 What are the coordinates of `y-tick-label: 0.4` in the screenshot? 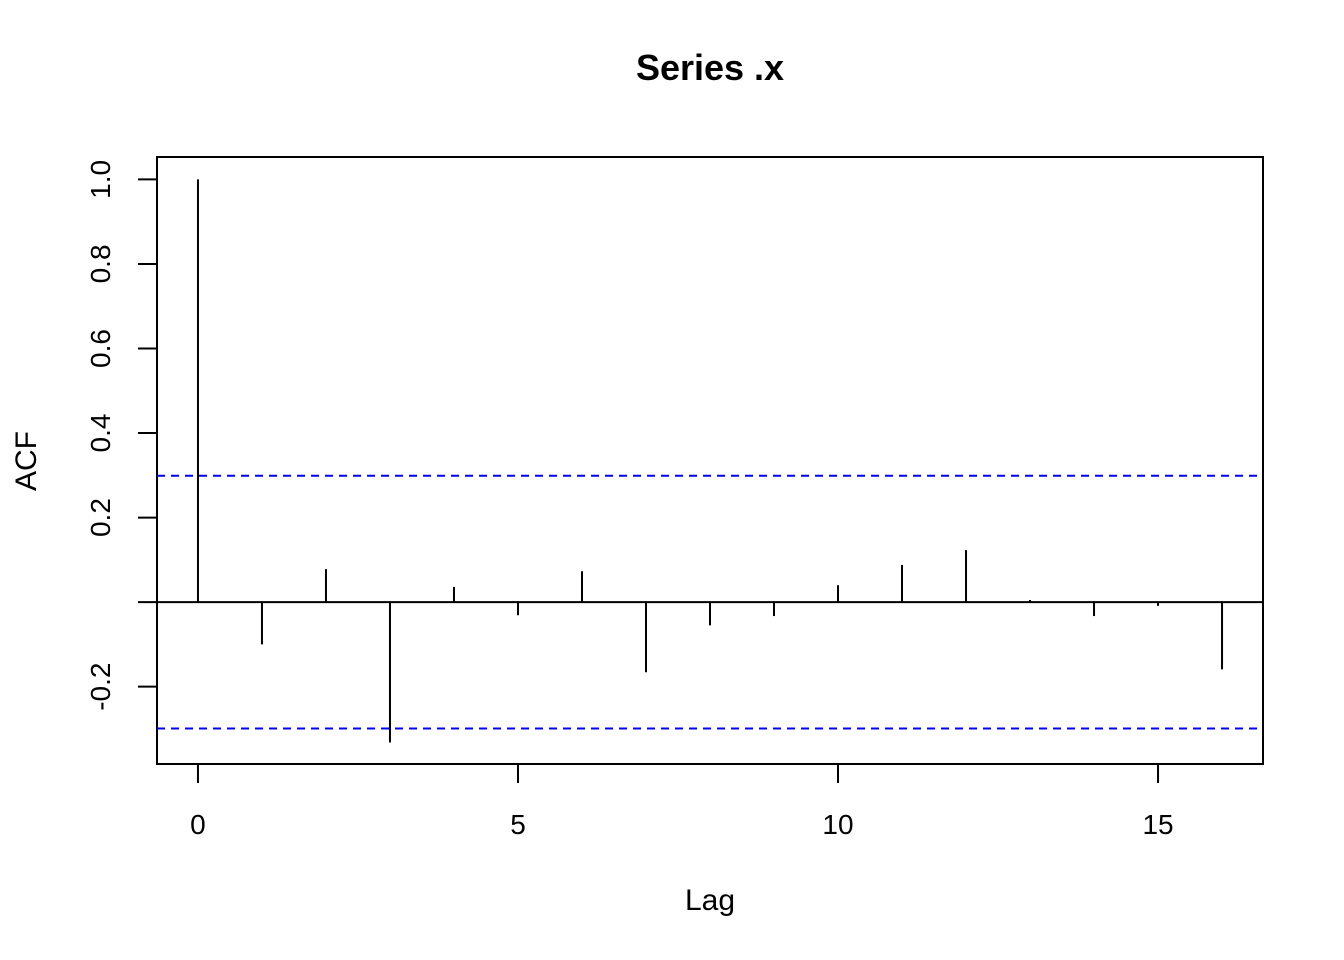 It's located at (100, 433).